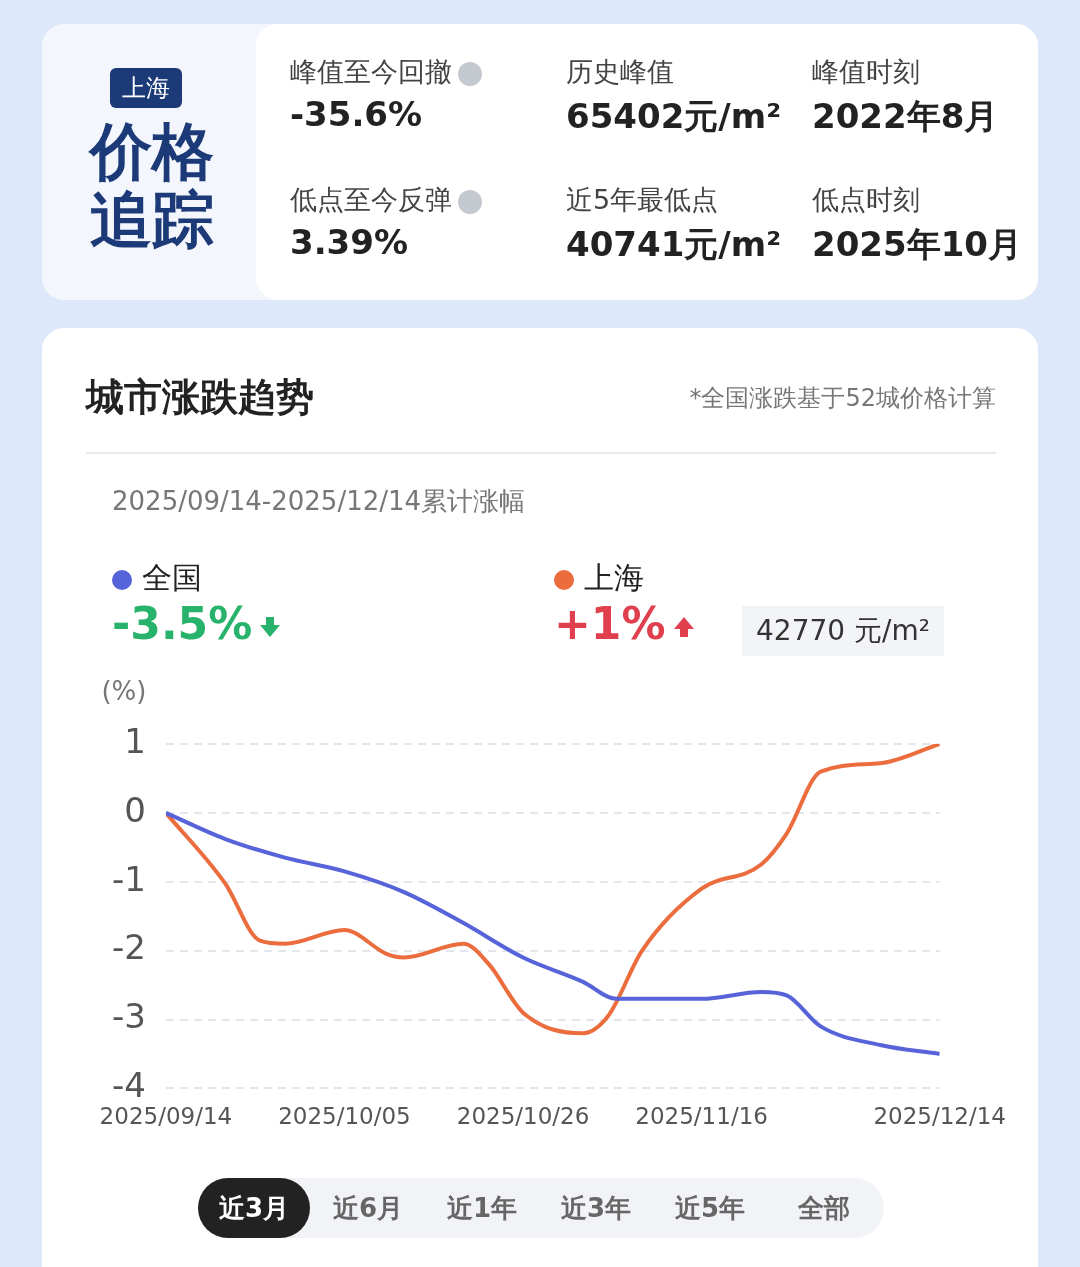  What do you see at coordinates (674, 116) in the screenshot?
I see `text: 65402元/m²` at bounding box center [674, 116].